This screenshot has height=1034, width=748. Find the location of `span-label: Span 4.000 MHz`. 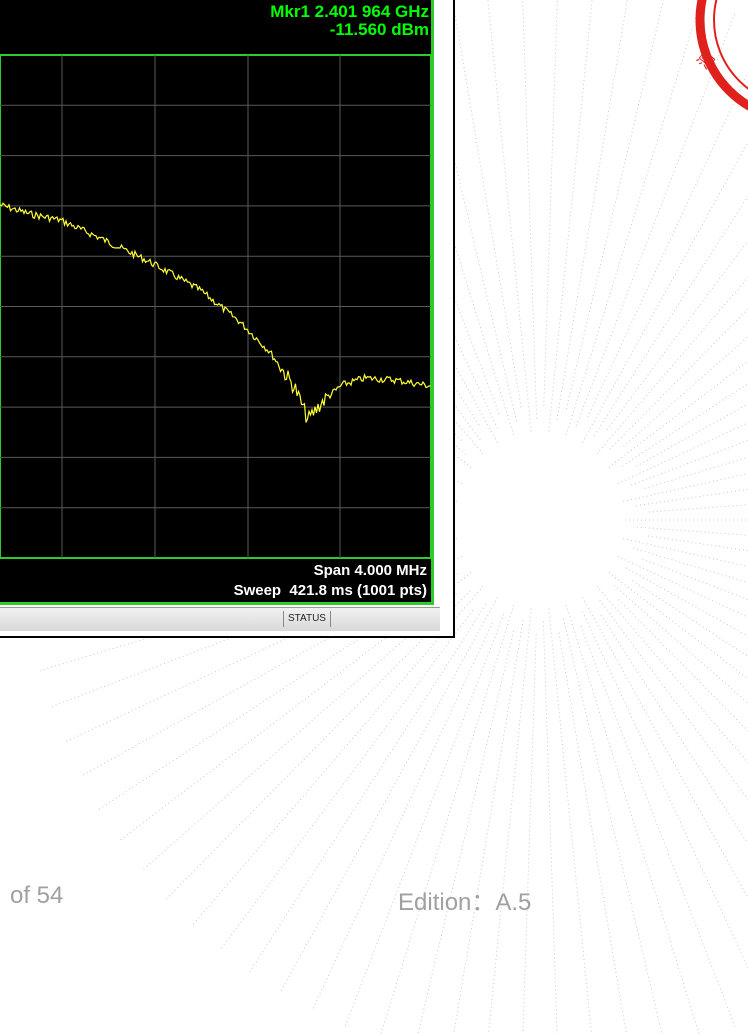

span-label: Span 4.000 MHz is located at coordinates (370, 570).